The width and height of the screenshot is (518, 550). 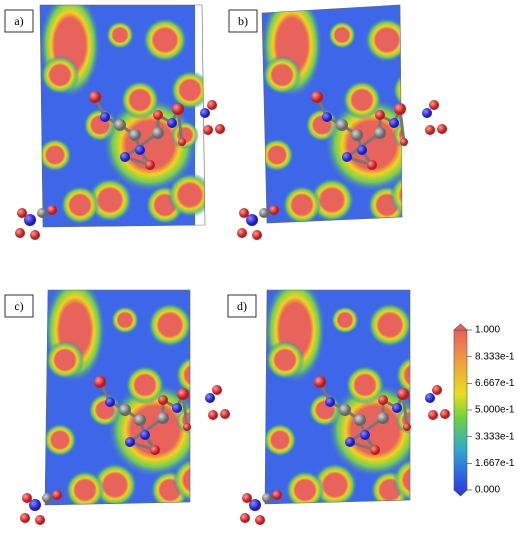 What do you see at coordinates (243, 21) in the screenshot?
I see `panel-label: b)` at bounding box center [243, 21].